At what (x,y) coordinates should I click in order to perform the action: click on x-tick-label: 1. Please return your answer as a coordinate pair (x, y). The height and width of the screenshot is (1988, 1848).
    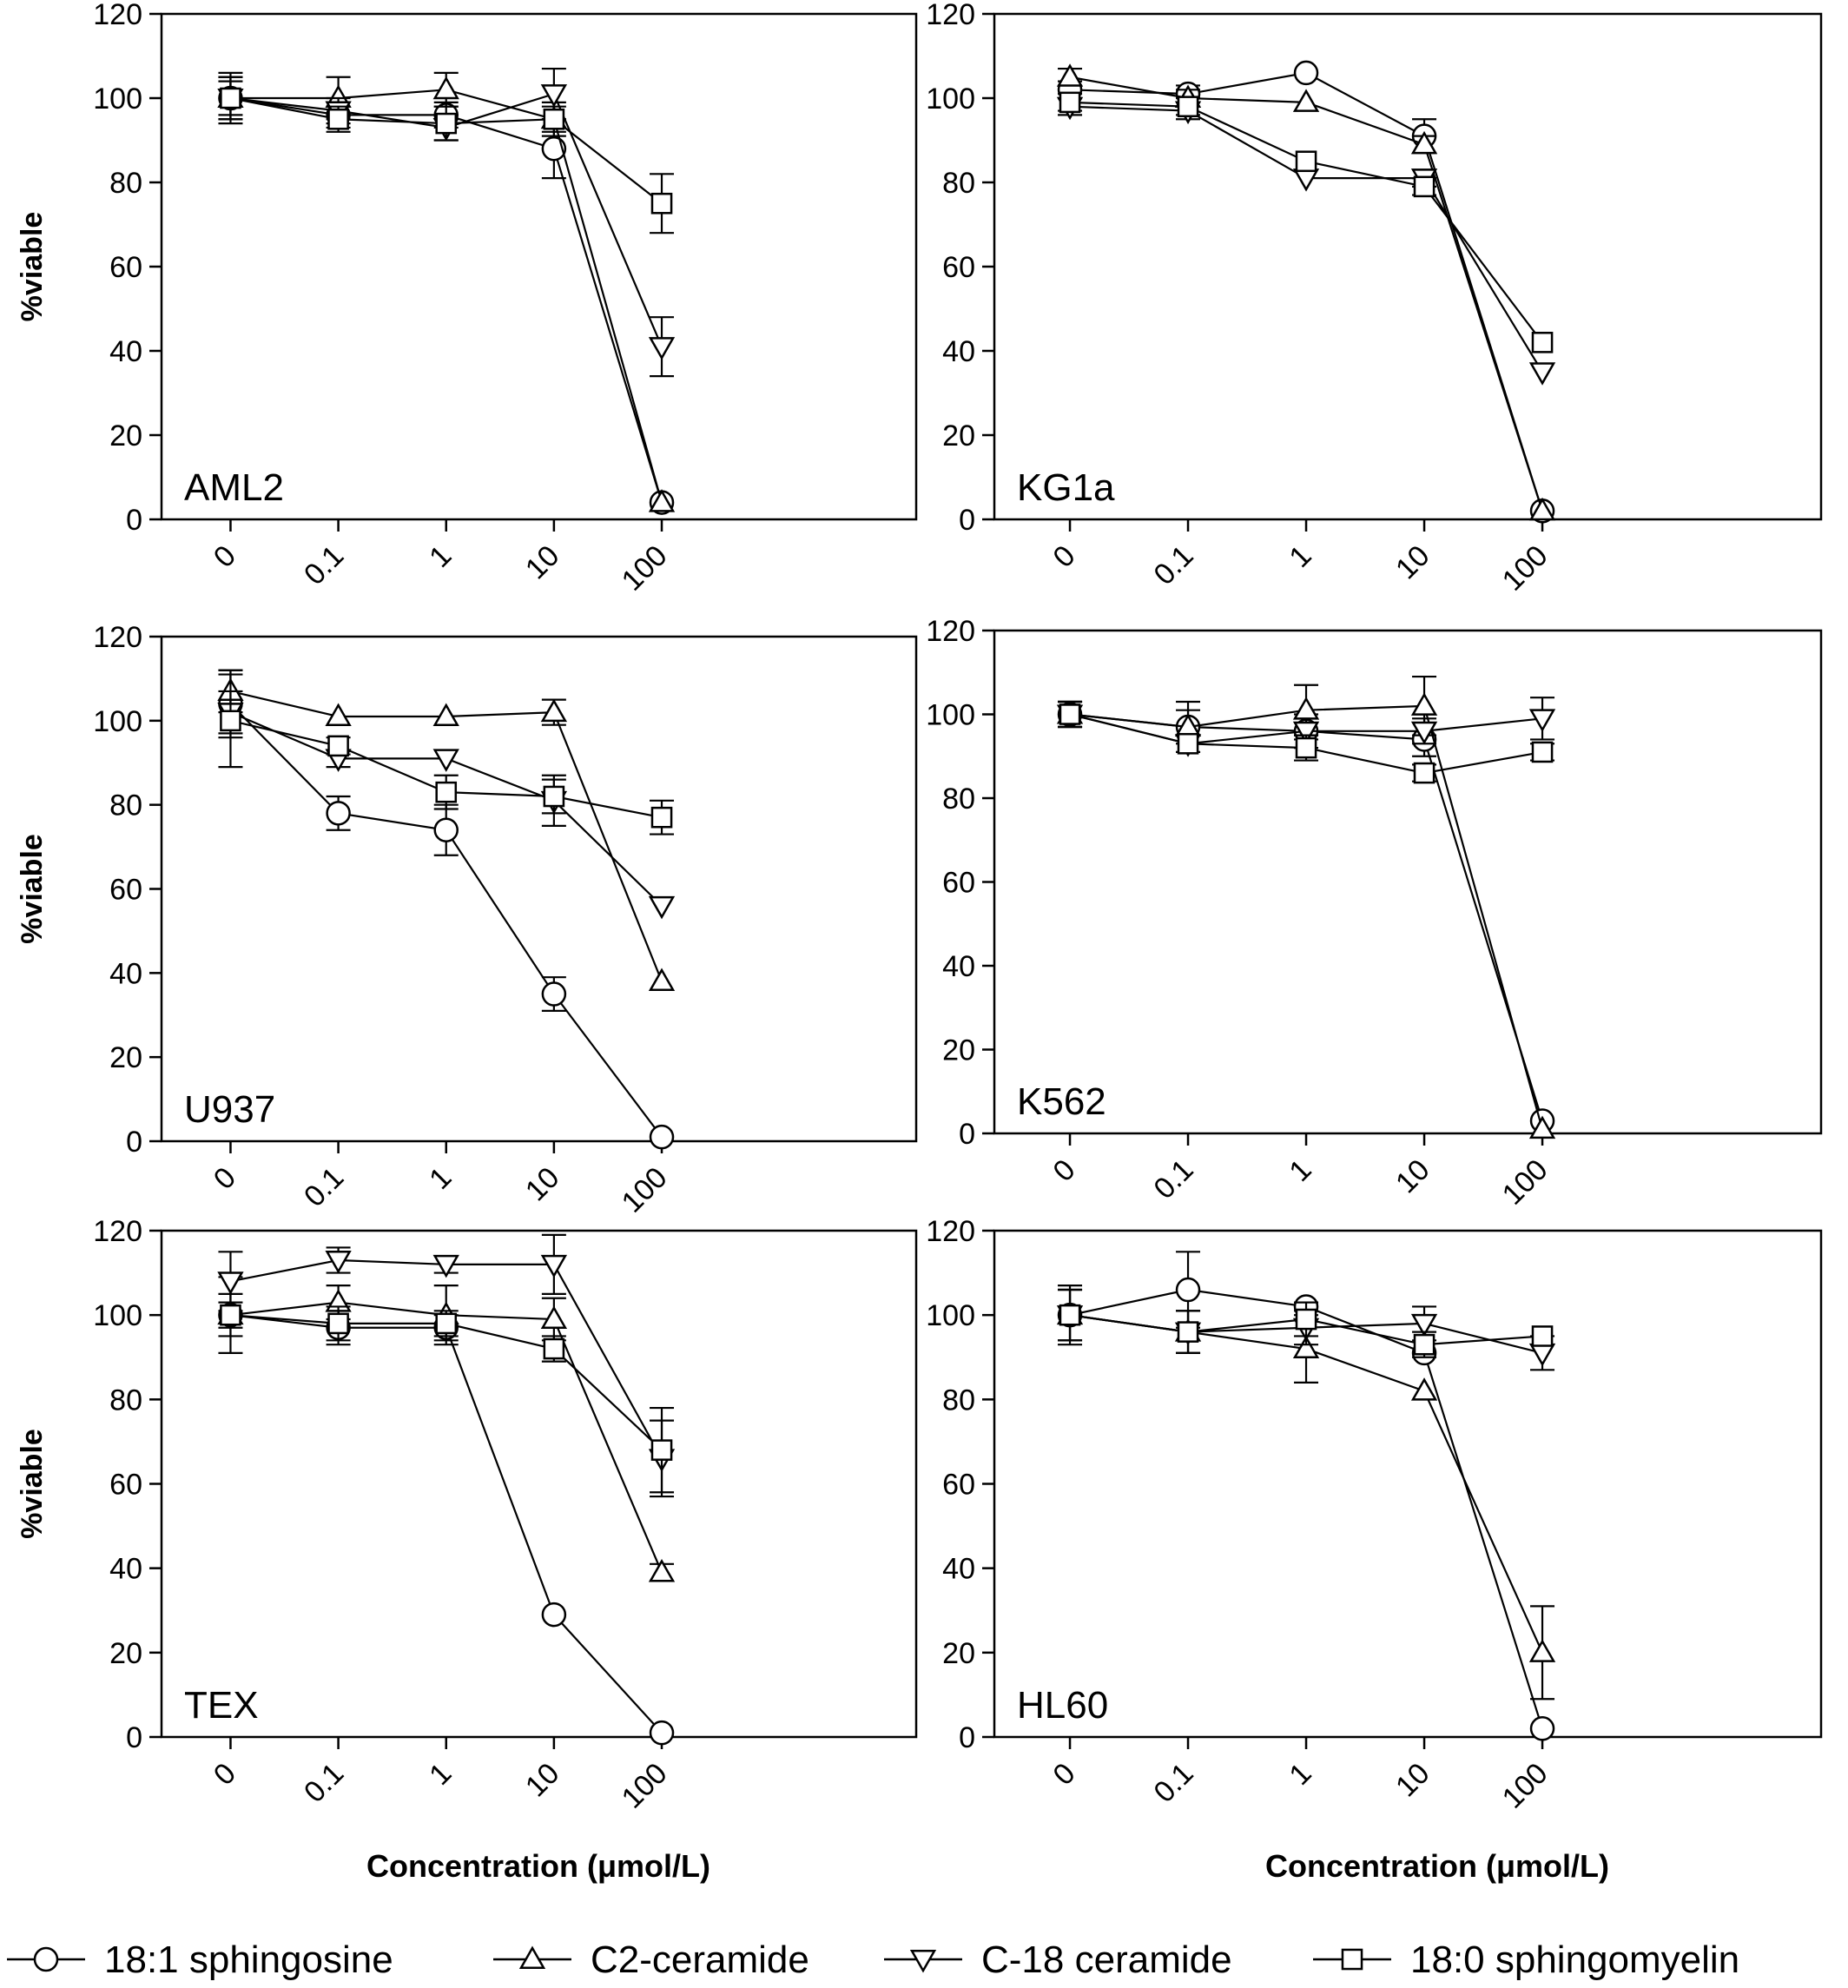
    Looking at the image, I should click on (1300, 1170).